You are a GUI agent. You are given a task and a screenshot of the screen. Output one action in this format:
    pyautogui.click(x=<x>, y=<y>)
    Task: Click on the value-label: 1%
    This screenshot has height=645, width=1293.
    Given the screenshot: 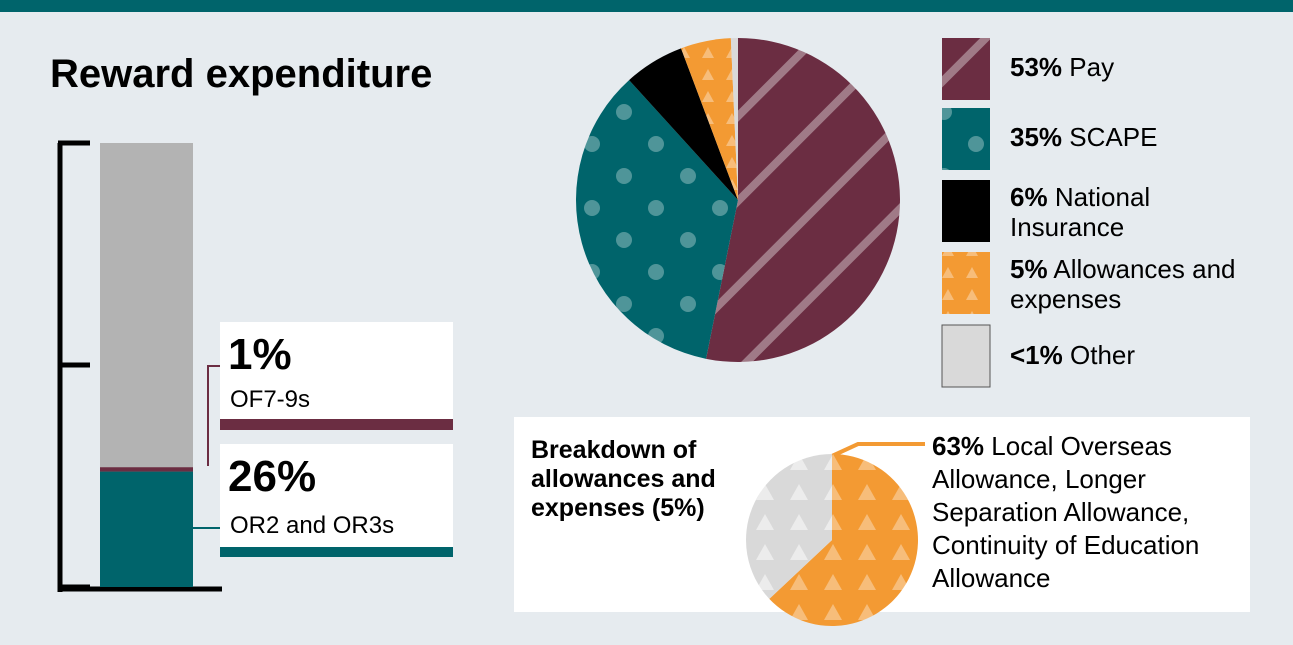 What is the action you would take?
    pyautogui.click(x=260, y=354)
    